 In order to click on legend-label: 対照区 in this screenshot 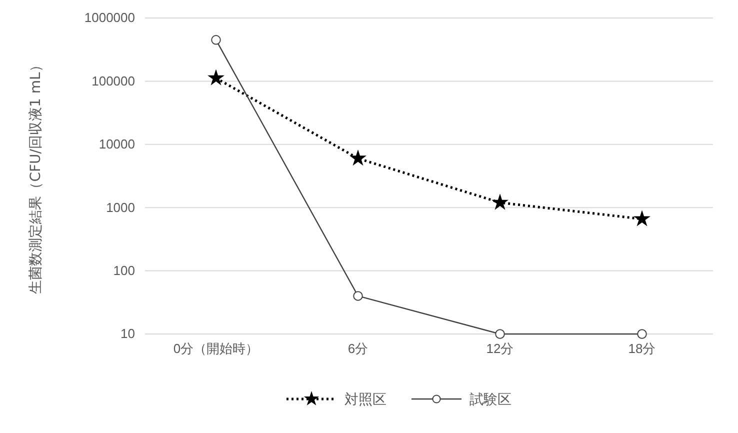, I will do `click(365, 400)`.